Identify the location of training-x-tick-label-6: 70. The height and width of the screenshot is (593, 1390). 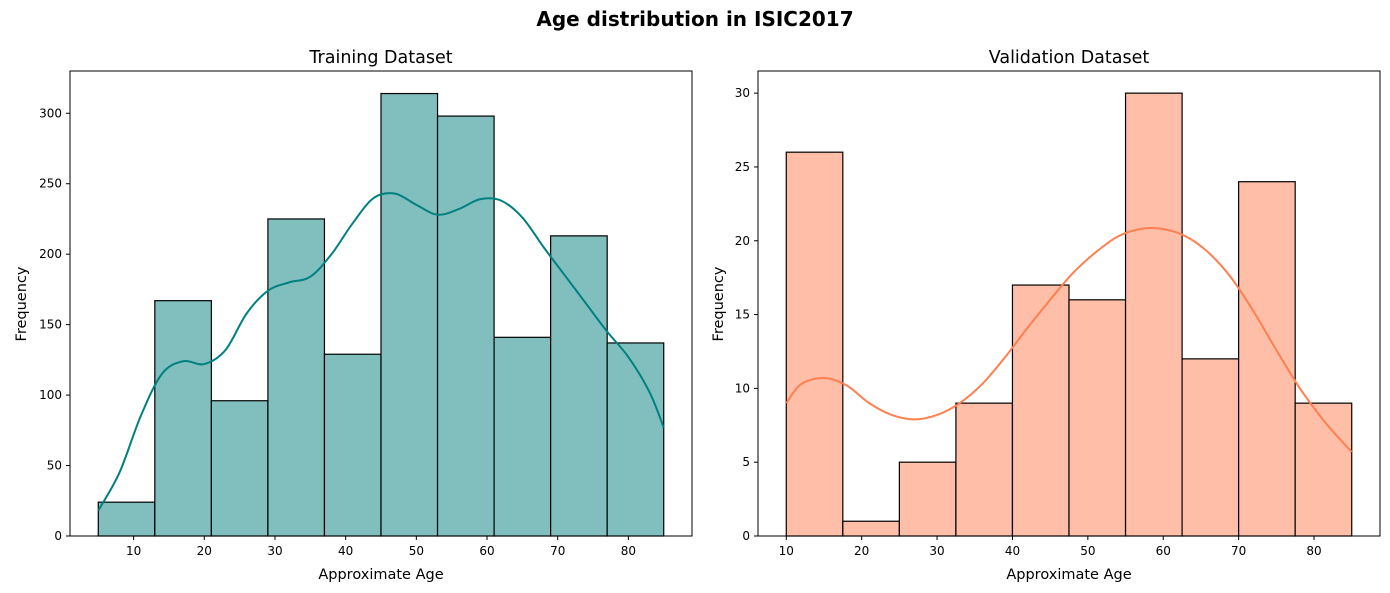
(557, 551).